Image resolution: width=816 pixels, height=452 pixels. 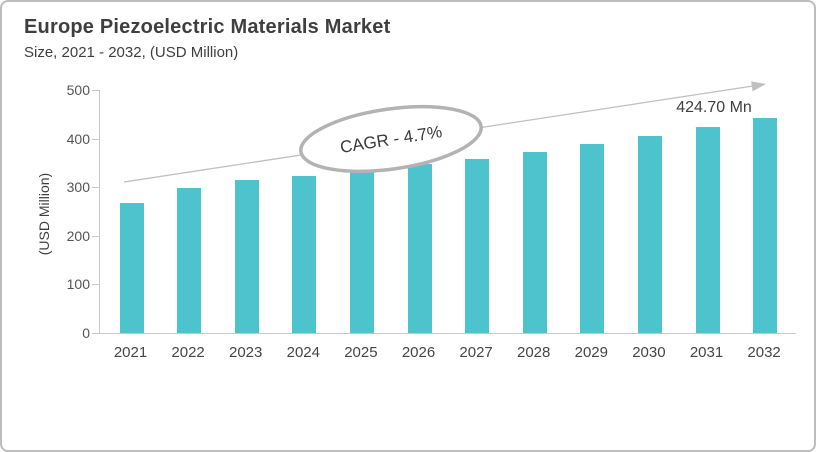 What do you see at coordinates (649, 234) in the screenshot?
I see `bar-2030` at bounding box center [649, 234].